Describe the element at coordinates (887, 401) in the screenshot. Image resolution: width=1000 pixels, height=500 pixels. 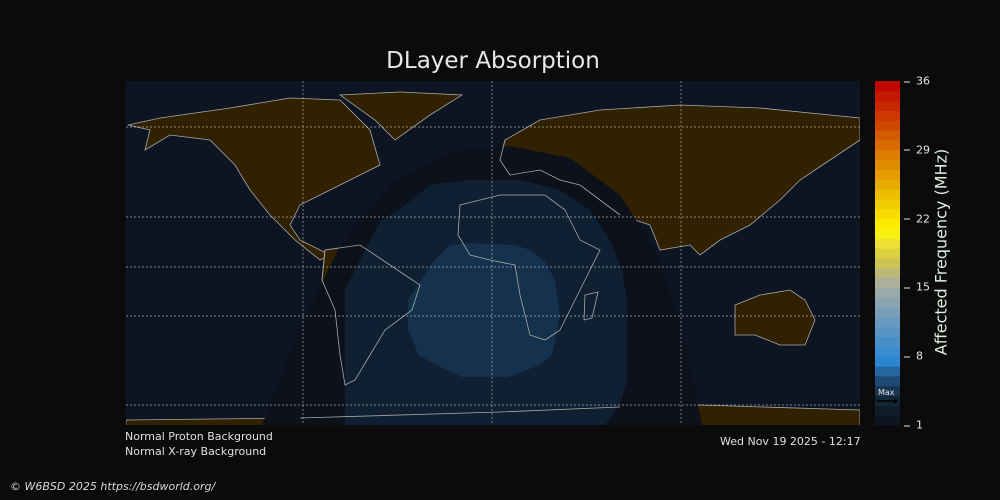
I see `max-arrow-icon` at that location.